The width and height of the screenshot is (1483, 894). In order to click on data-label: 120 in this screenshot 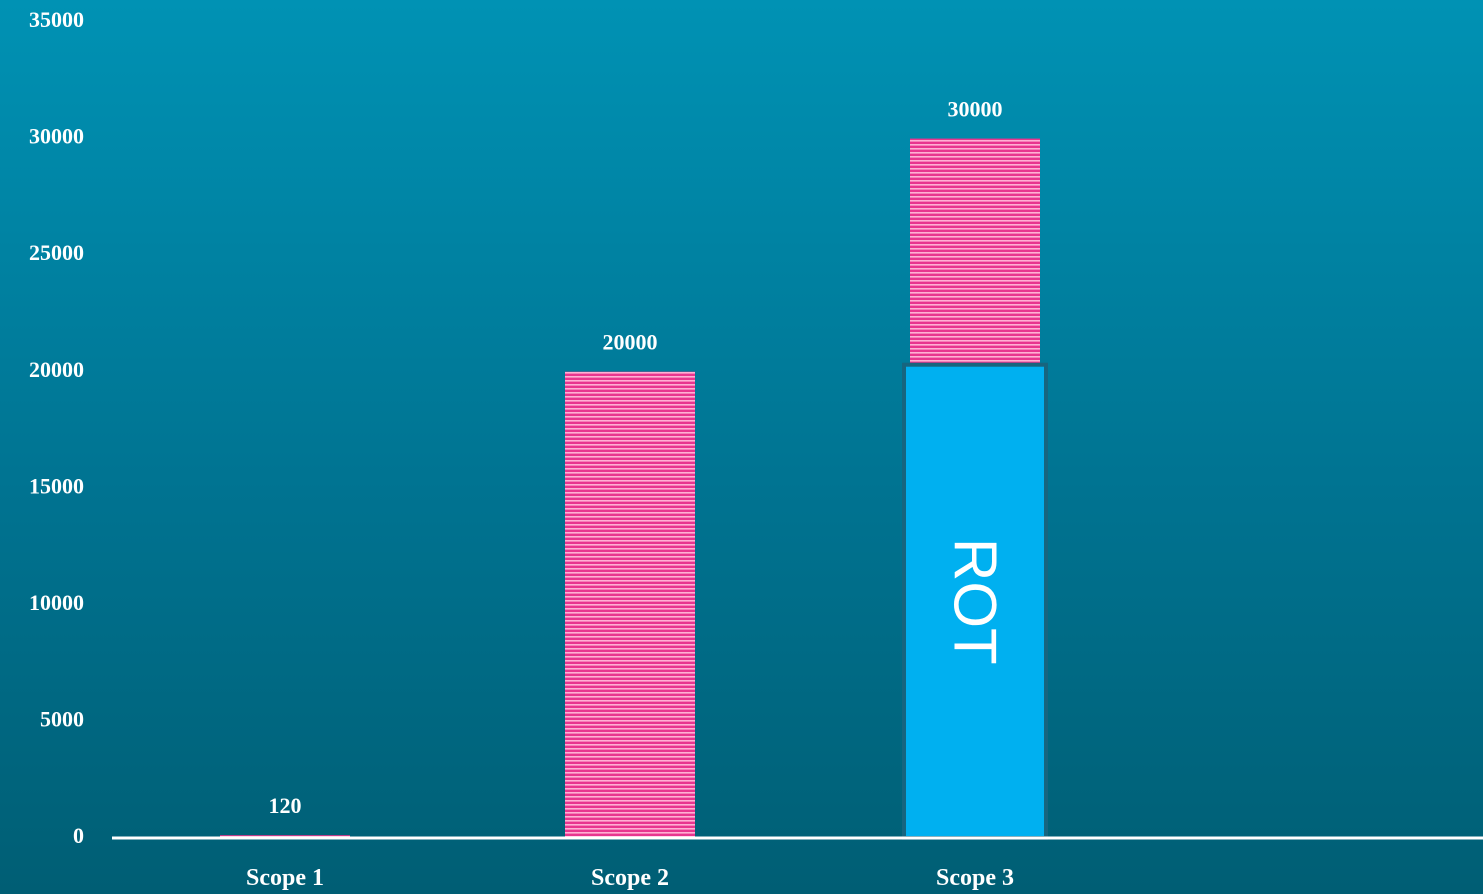, I will do `click(285, 805)`.